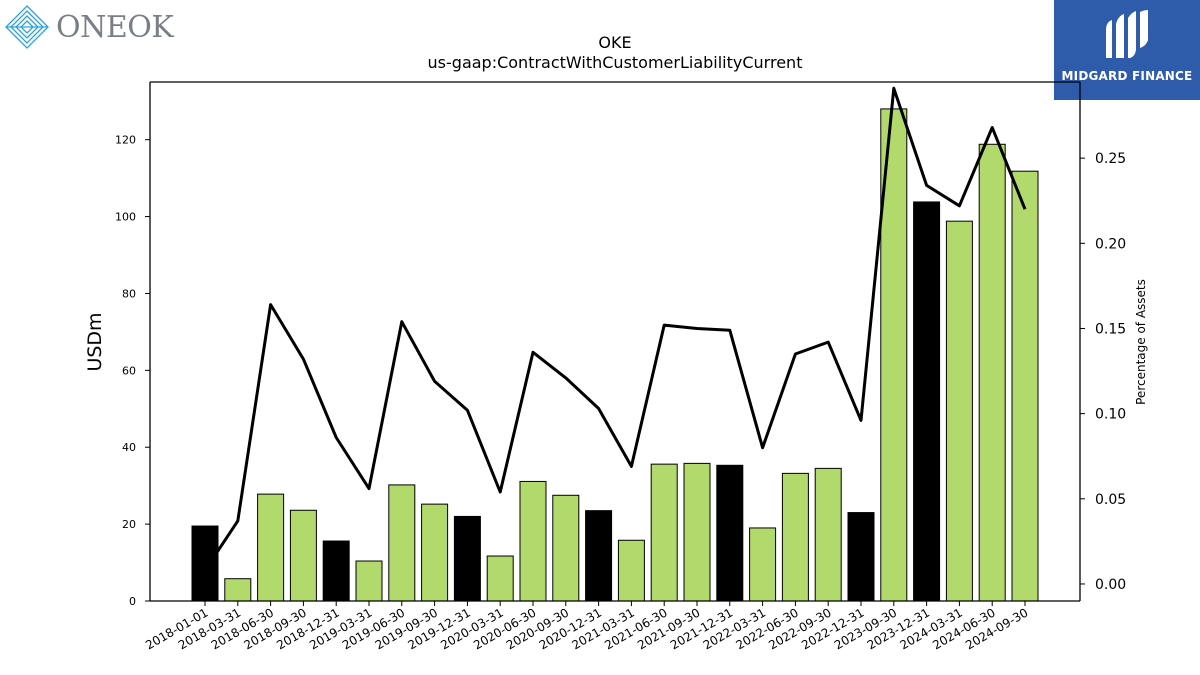  What do you see at coordinates (1127, 76) in the screenshot?
I see `midgard-finance-wordmark: MIDGARD FINANCE` at bounding box center [1127, 76].